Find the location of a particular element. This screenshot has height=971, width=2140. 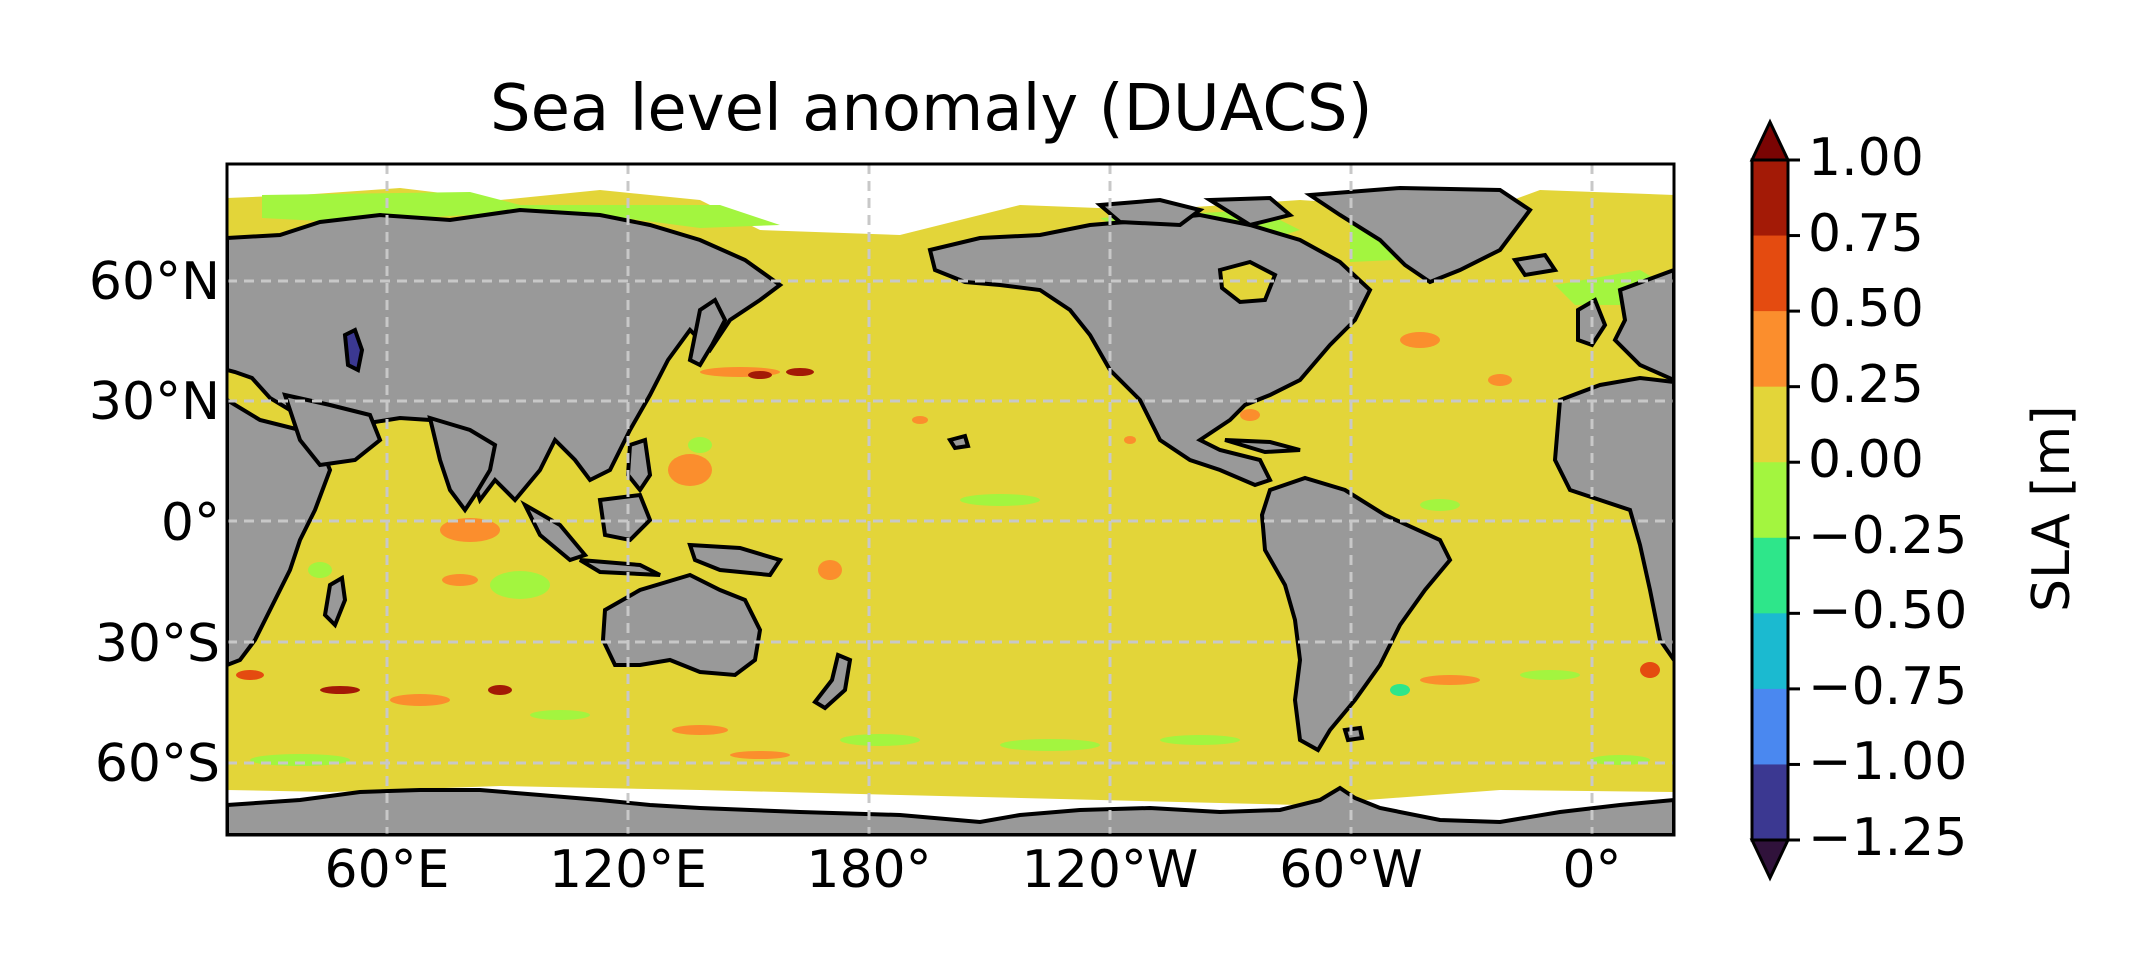

landmass-iceland is located at coordinates (1535, 265).